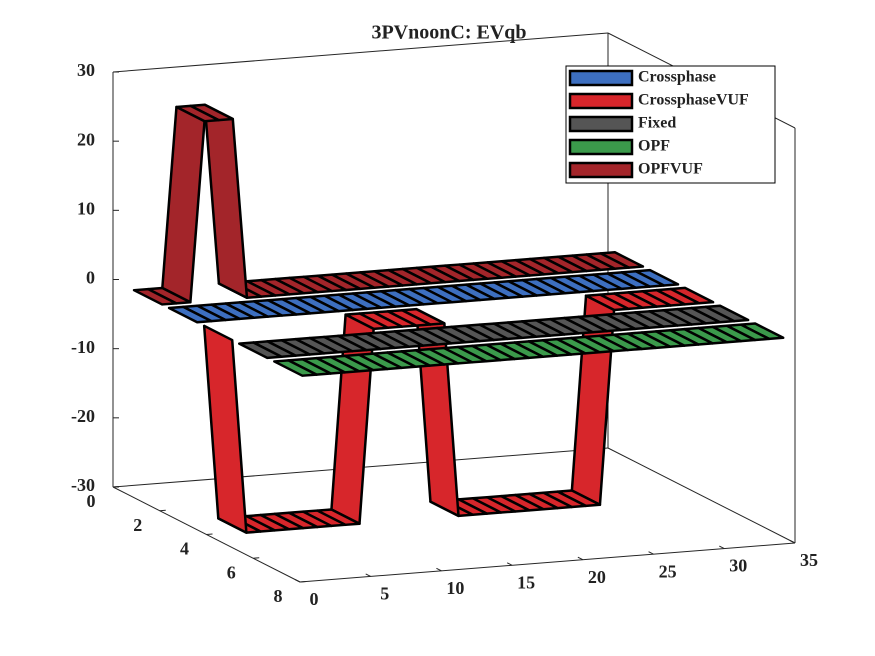 The width and height of the screenshot is (875, 656). What do you see at coordinates (670, 169) in the screenshot?
I see `legend-label: OPFVUF` at bounding box center [670, 169].